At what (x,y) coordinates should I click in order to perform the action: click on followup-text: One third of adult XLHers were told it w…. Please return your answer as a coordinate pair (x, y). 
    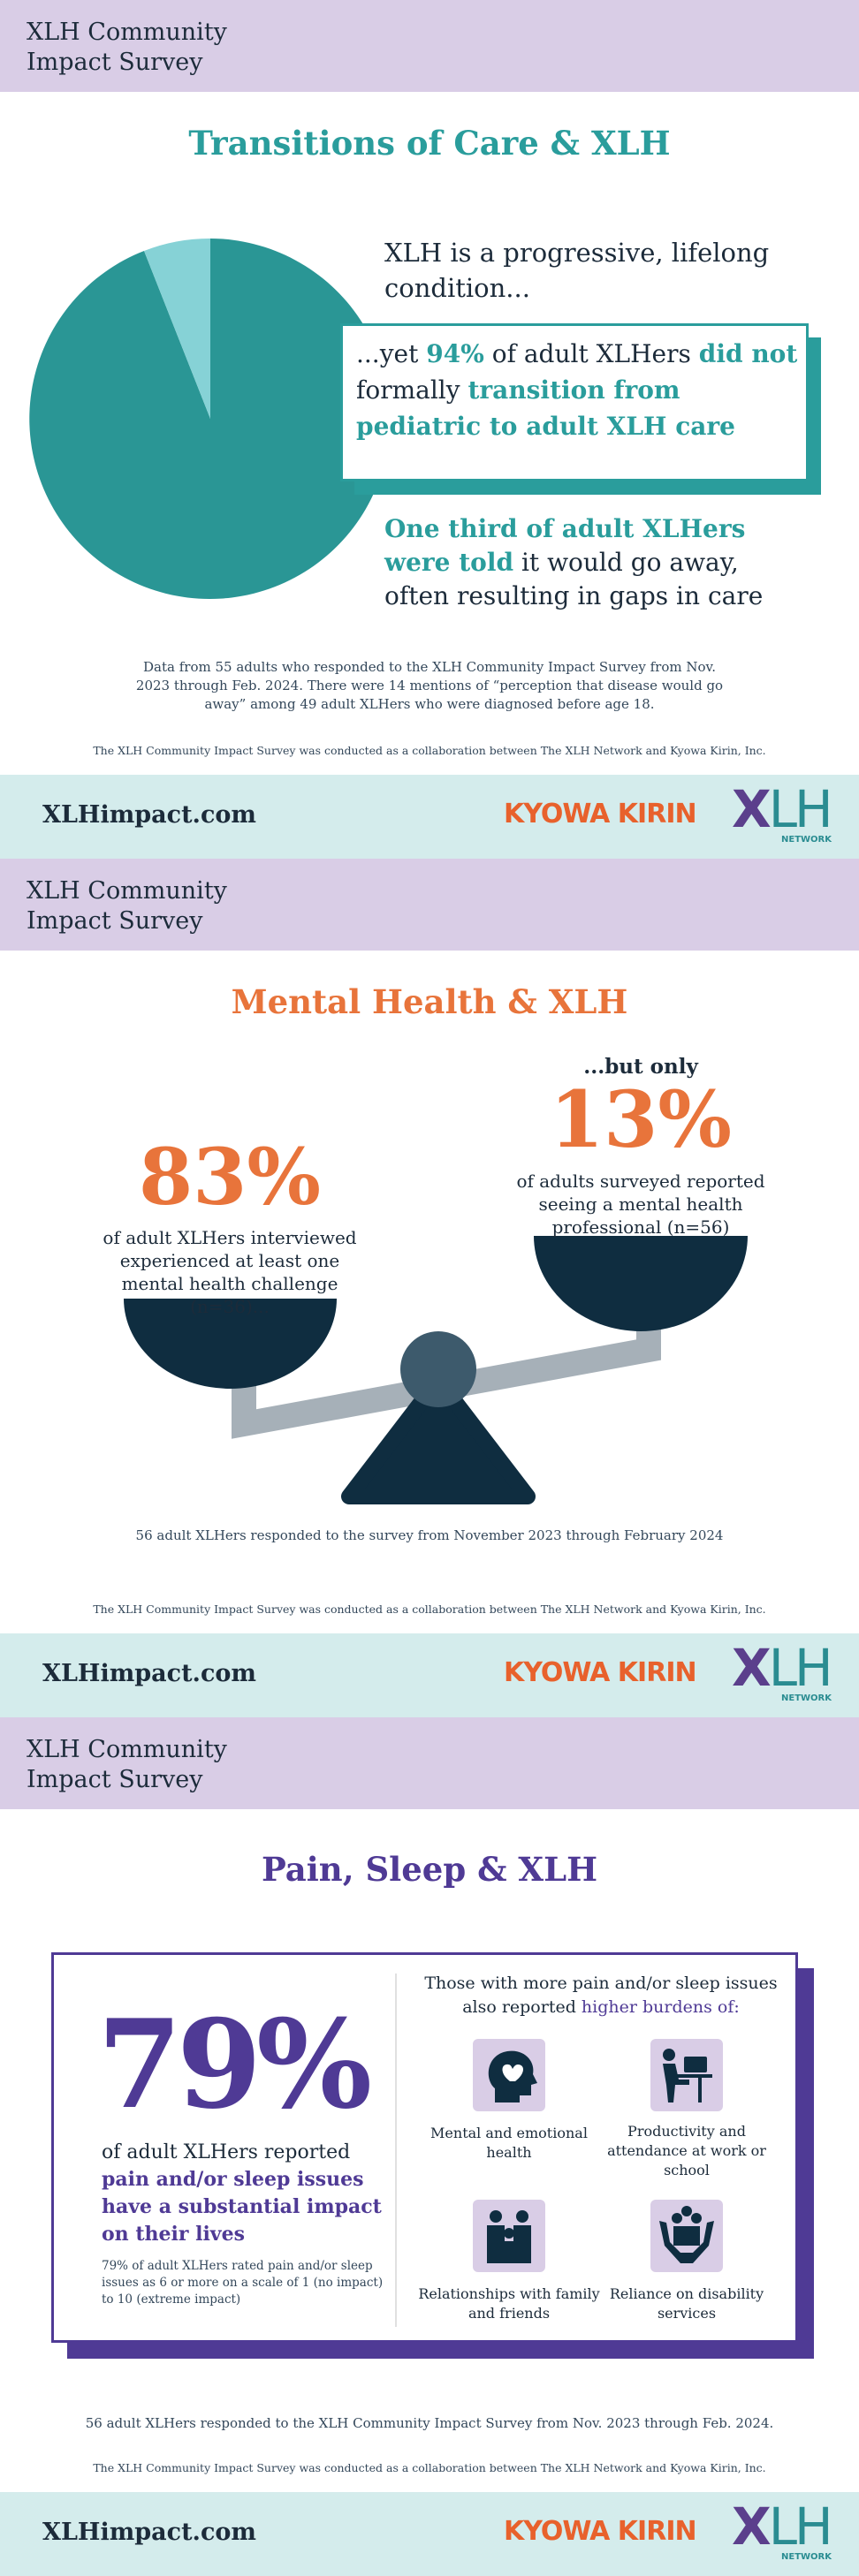
    Looking at the image, I should click on (596, 562).